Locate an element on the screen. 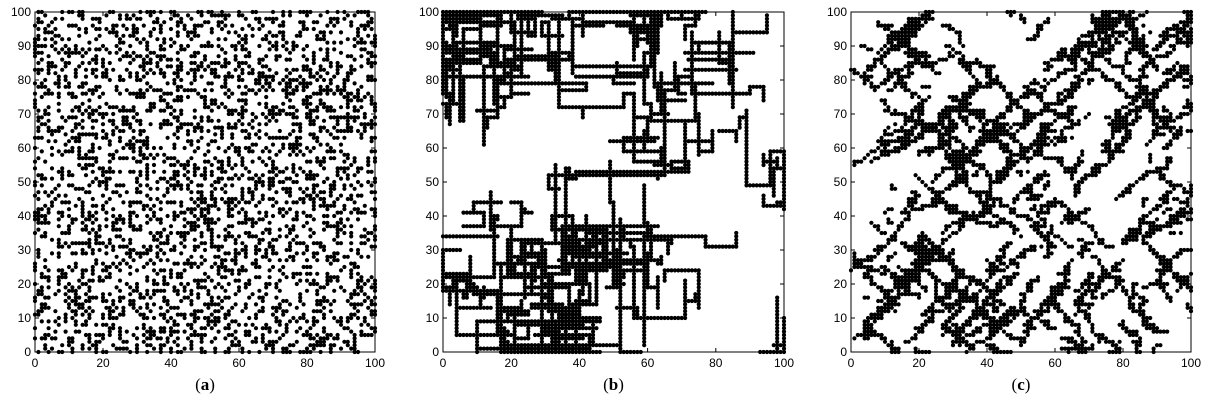 The width and height of the screenshot is (1212, 412). y-tick-label: 100 is located at coordinates (21, 12).